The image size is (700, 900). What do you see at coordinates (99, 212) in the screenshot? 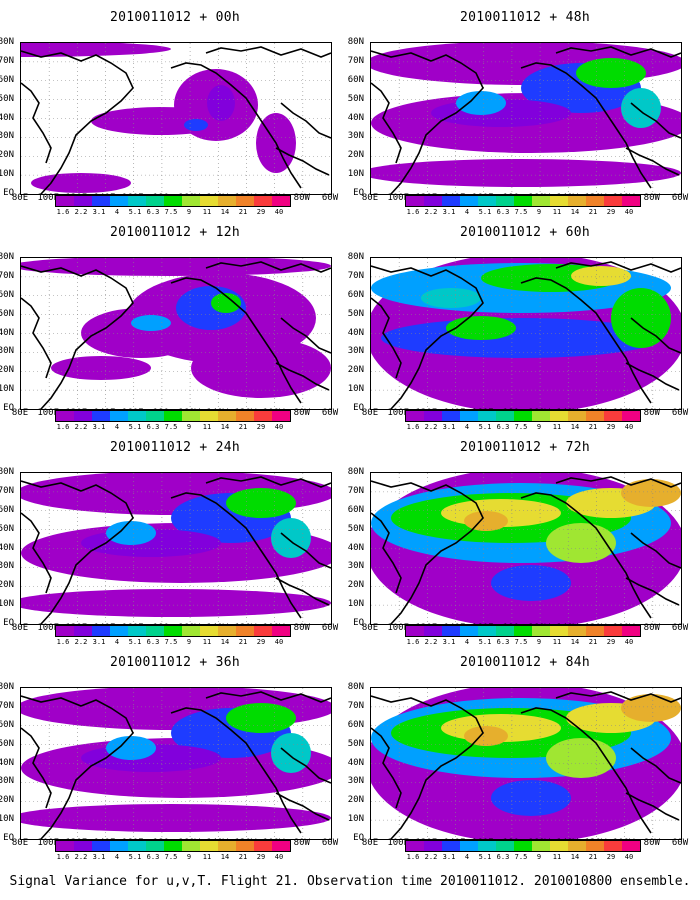
I see `colorbar-label: 3.1` at bounding box center [99, 212].